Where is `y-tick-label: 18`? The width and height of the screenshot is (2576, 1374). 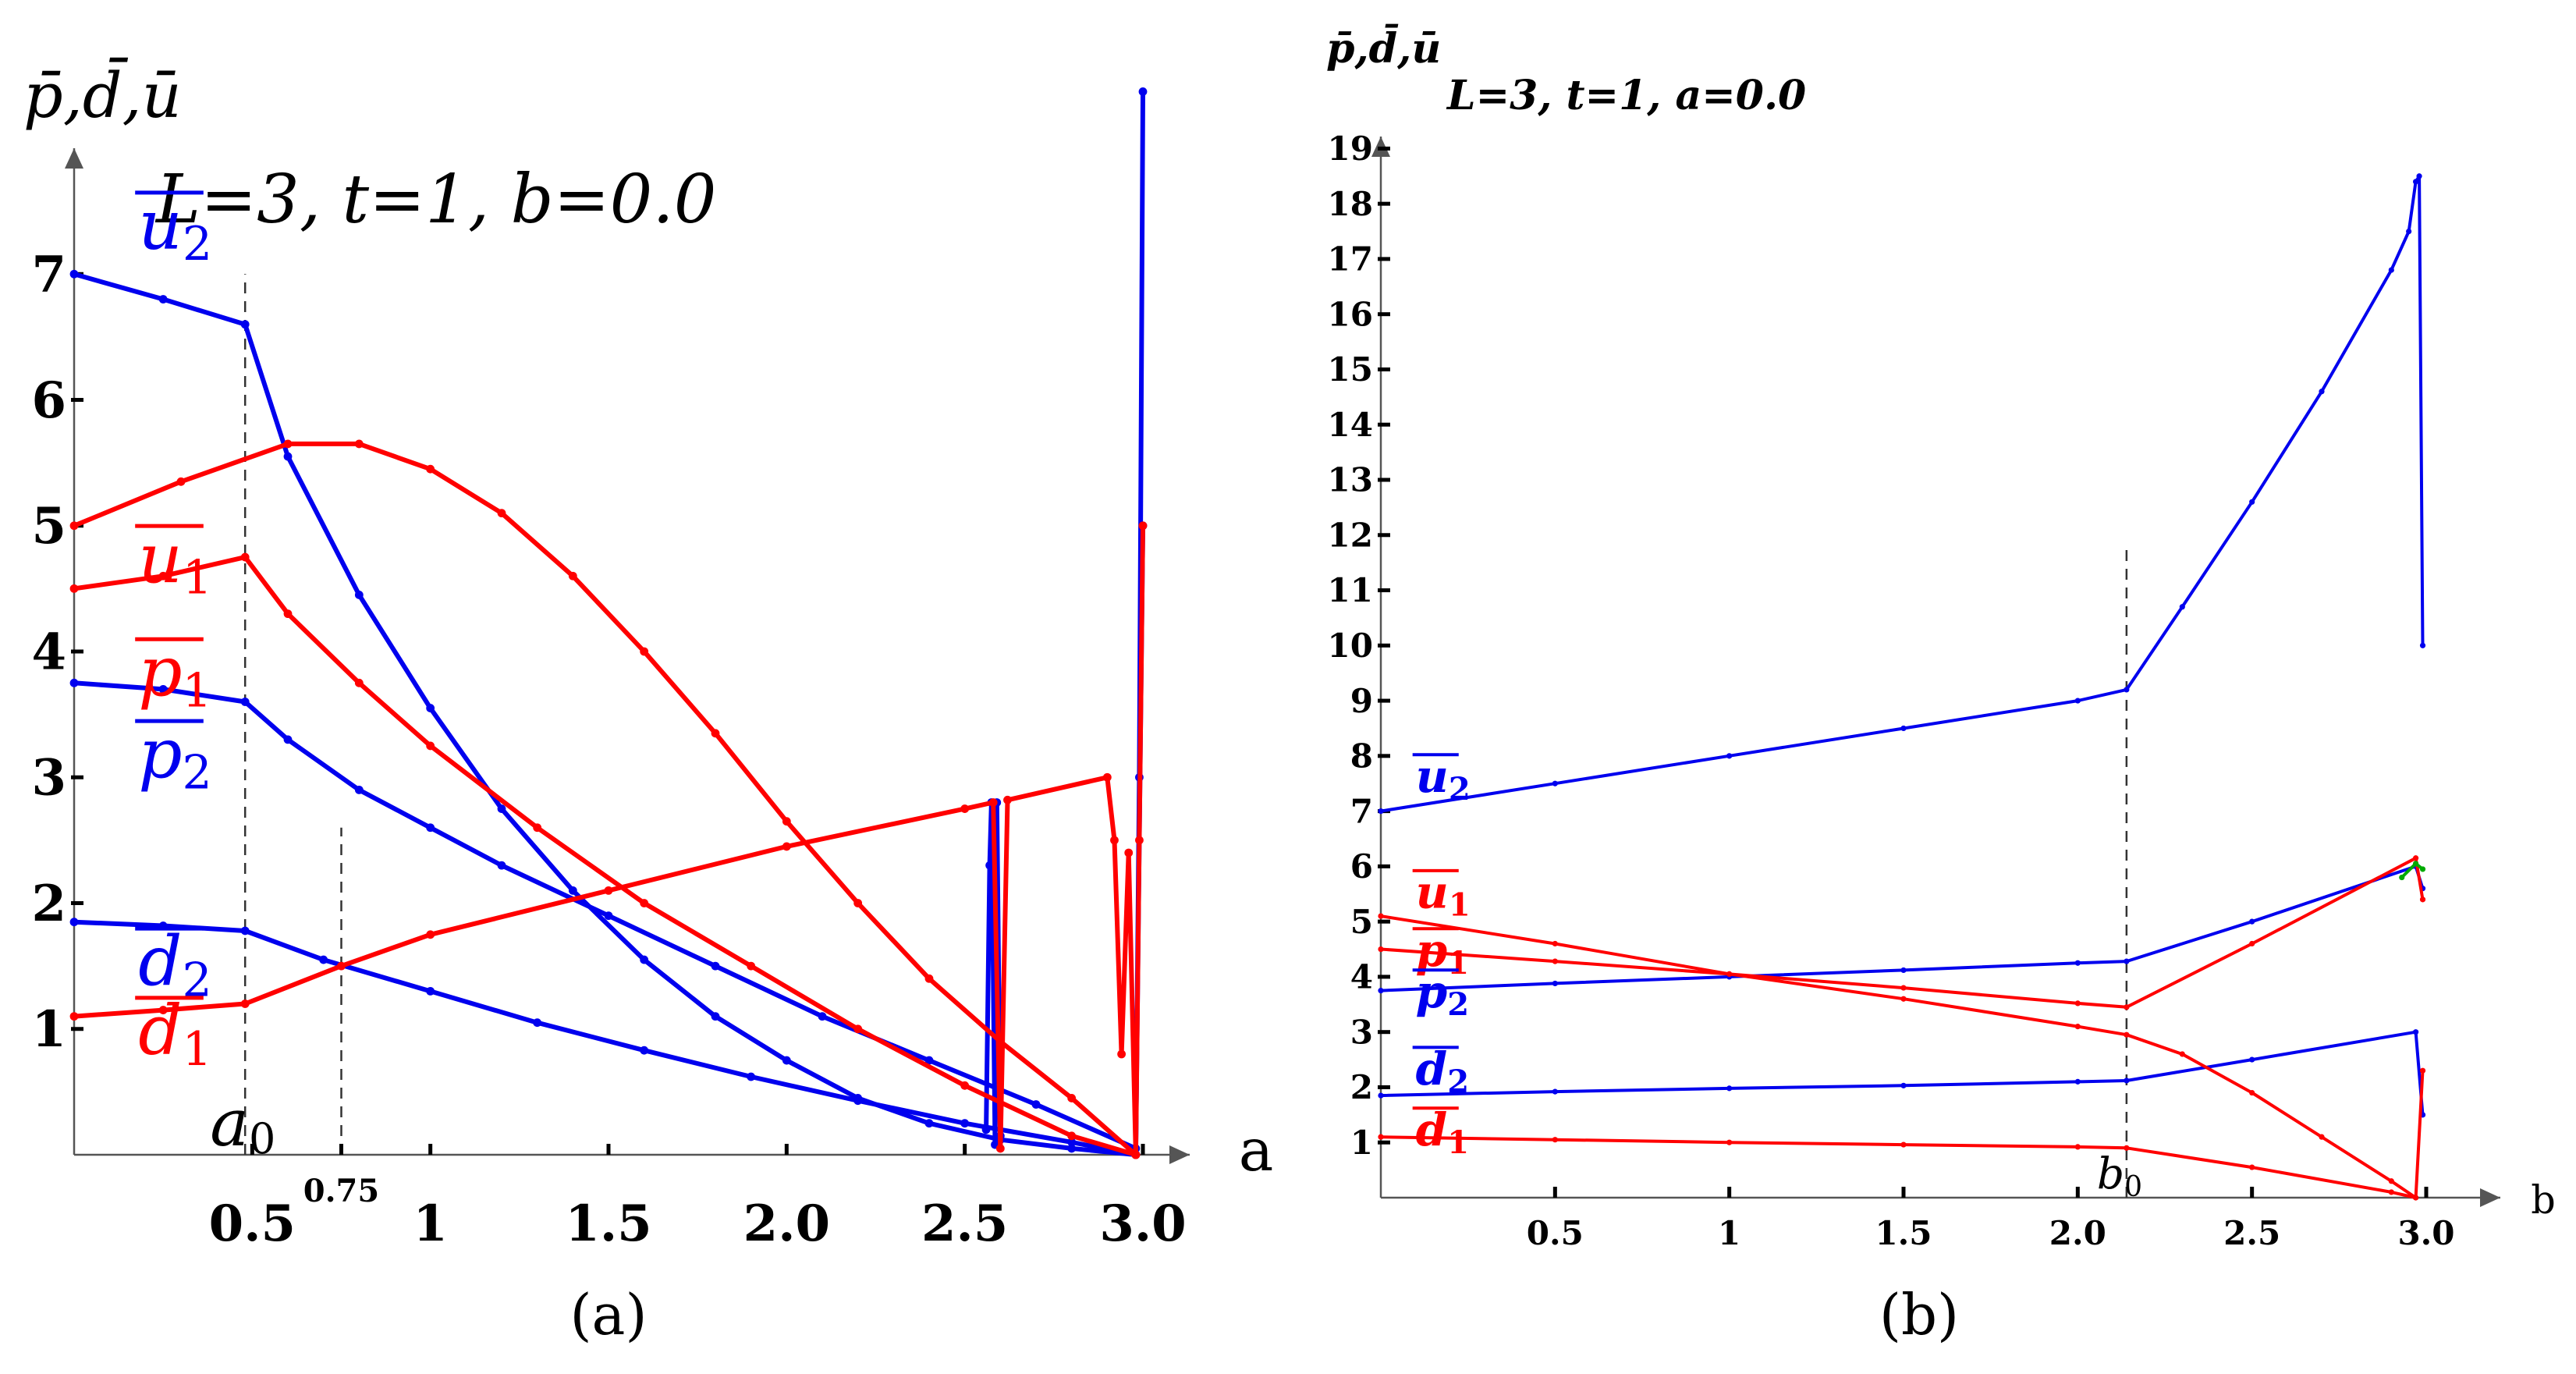 y-tick-label: 18 is located at coordinates (1350, 204).